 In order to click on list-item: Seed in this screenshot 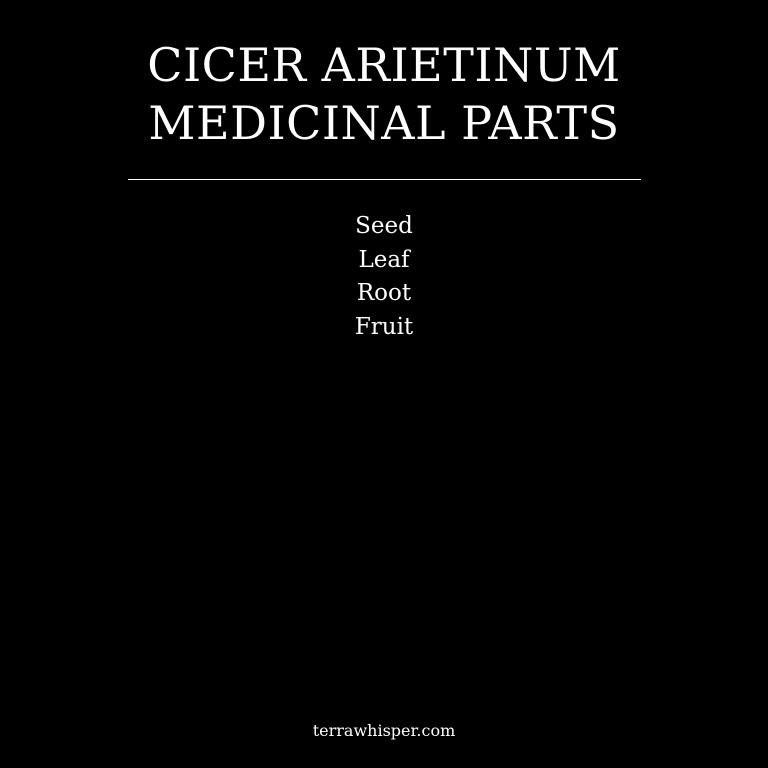, I will do `click(384, 226)`.